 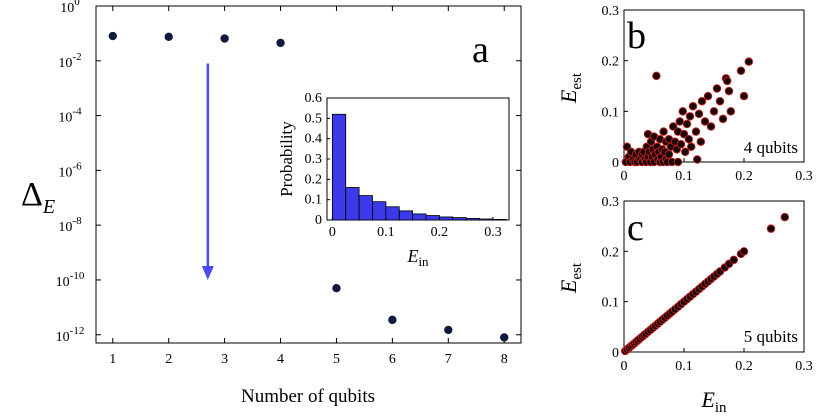 I want to click on y-tick-label: 10⁻¹², so click(x=70, y=335).